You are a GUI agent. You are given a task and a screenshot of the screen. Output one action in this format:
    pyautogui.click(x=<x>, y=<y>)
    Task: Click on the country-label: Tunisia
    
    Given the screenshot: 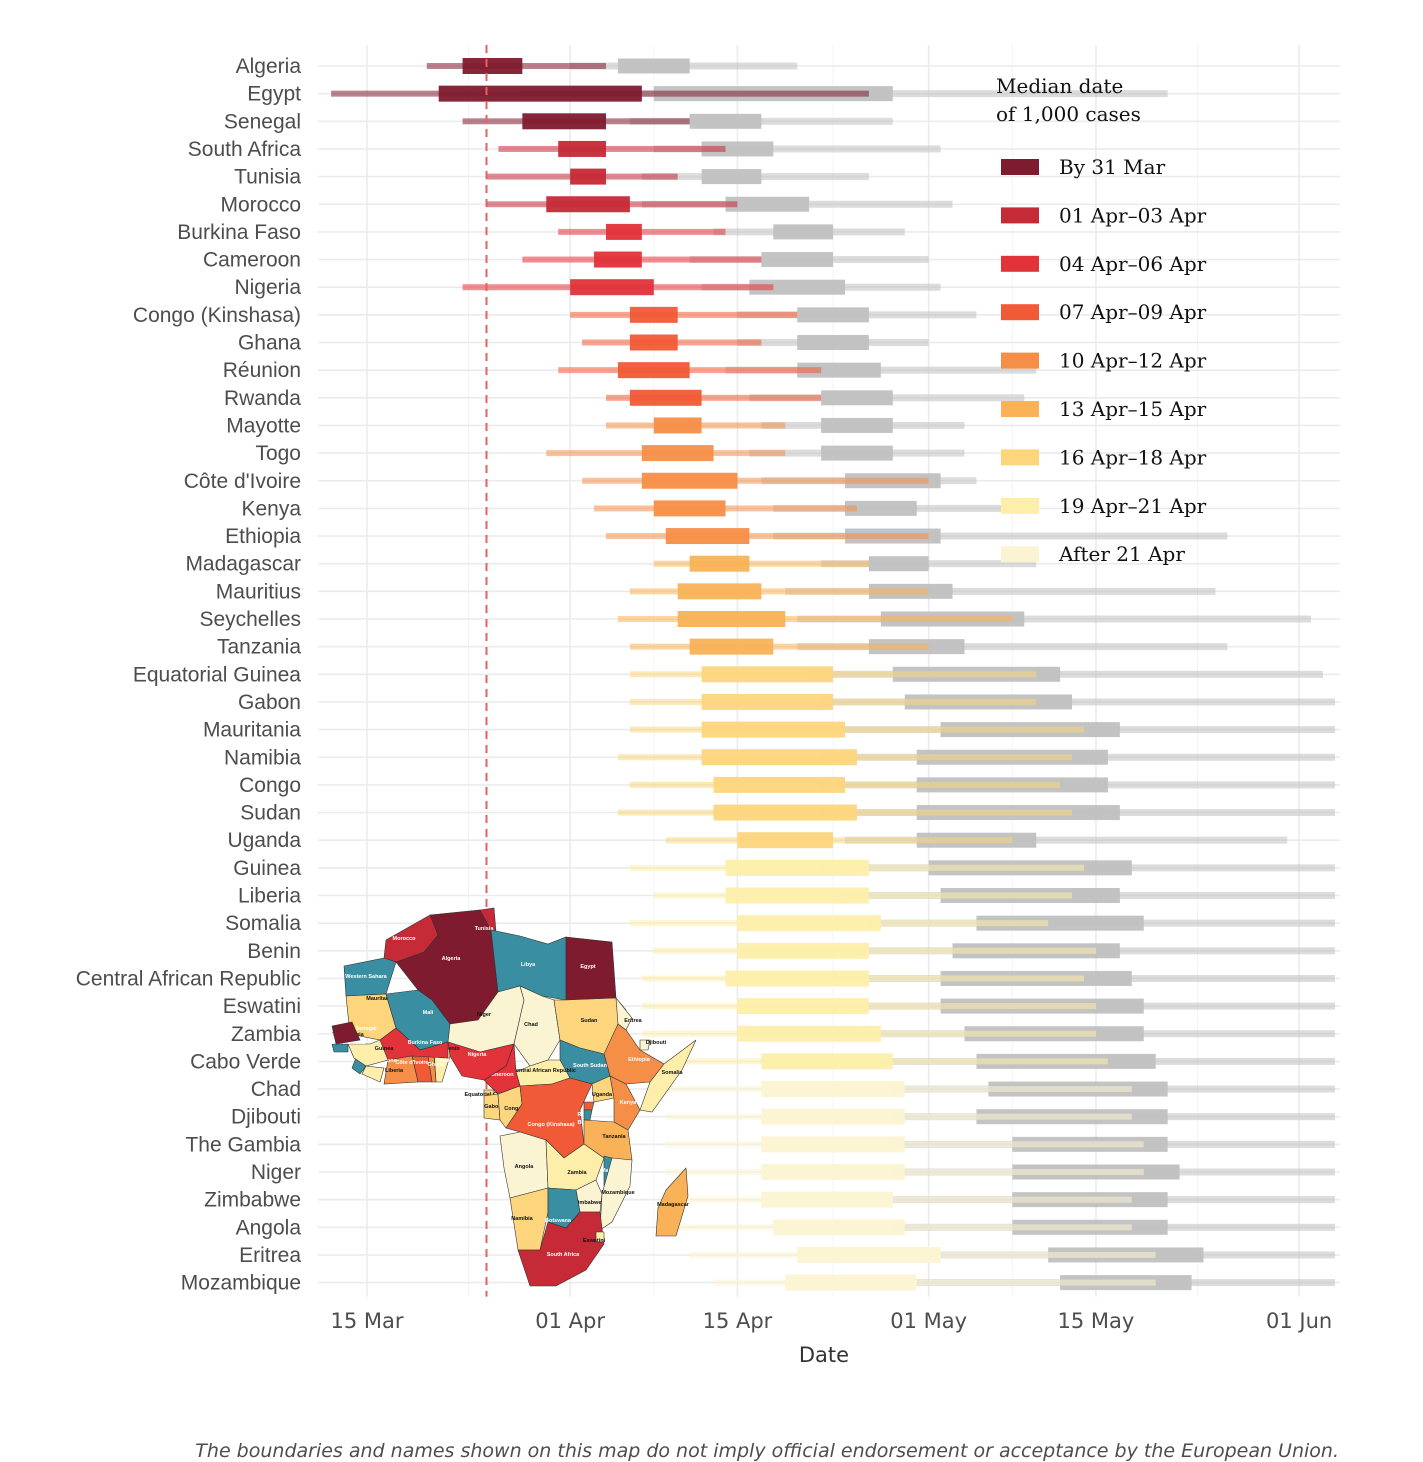 What is the action you would take?
    pyautogui.click(x=267, y=177)
    